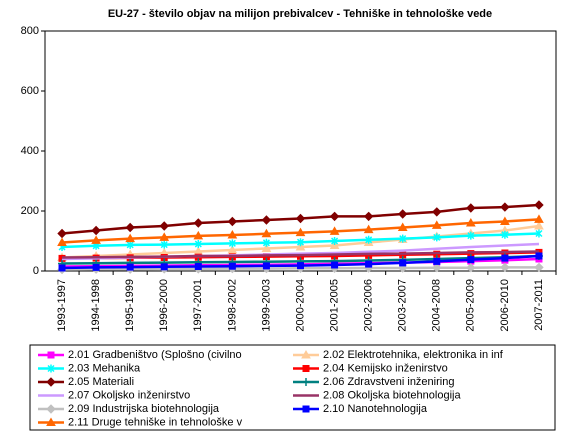 Image resolution: width=563 pixels, height=441 pixels. Describe the element at coordinates (398, 355) in the screenshot. I see `legend-item: 2.02 Elektrotehnika, elektronika in inf` at that location.